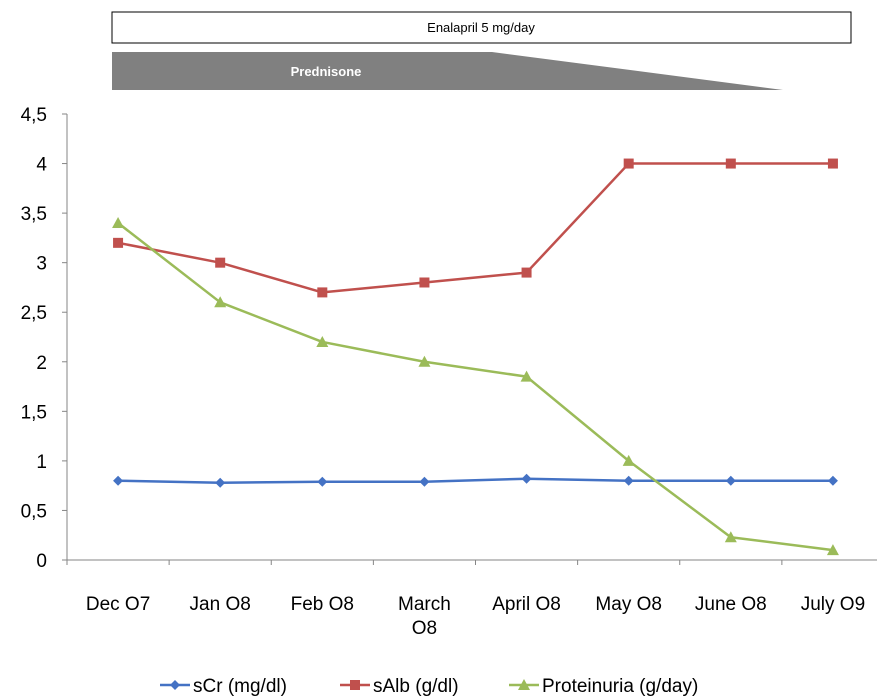 Image resolution: width=877 pixels, height=698 pixels. I want to click on y-tick-label: 0, so click(41, 561).